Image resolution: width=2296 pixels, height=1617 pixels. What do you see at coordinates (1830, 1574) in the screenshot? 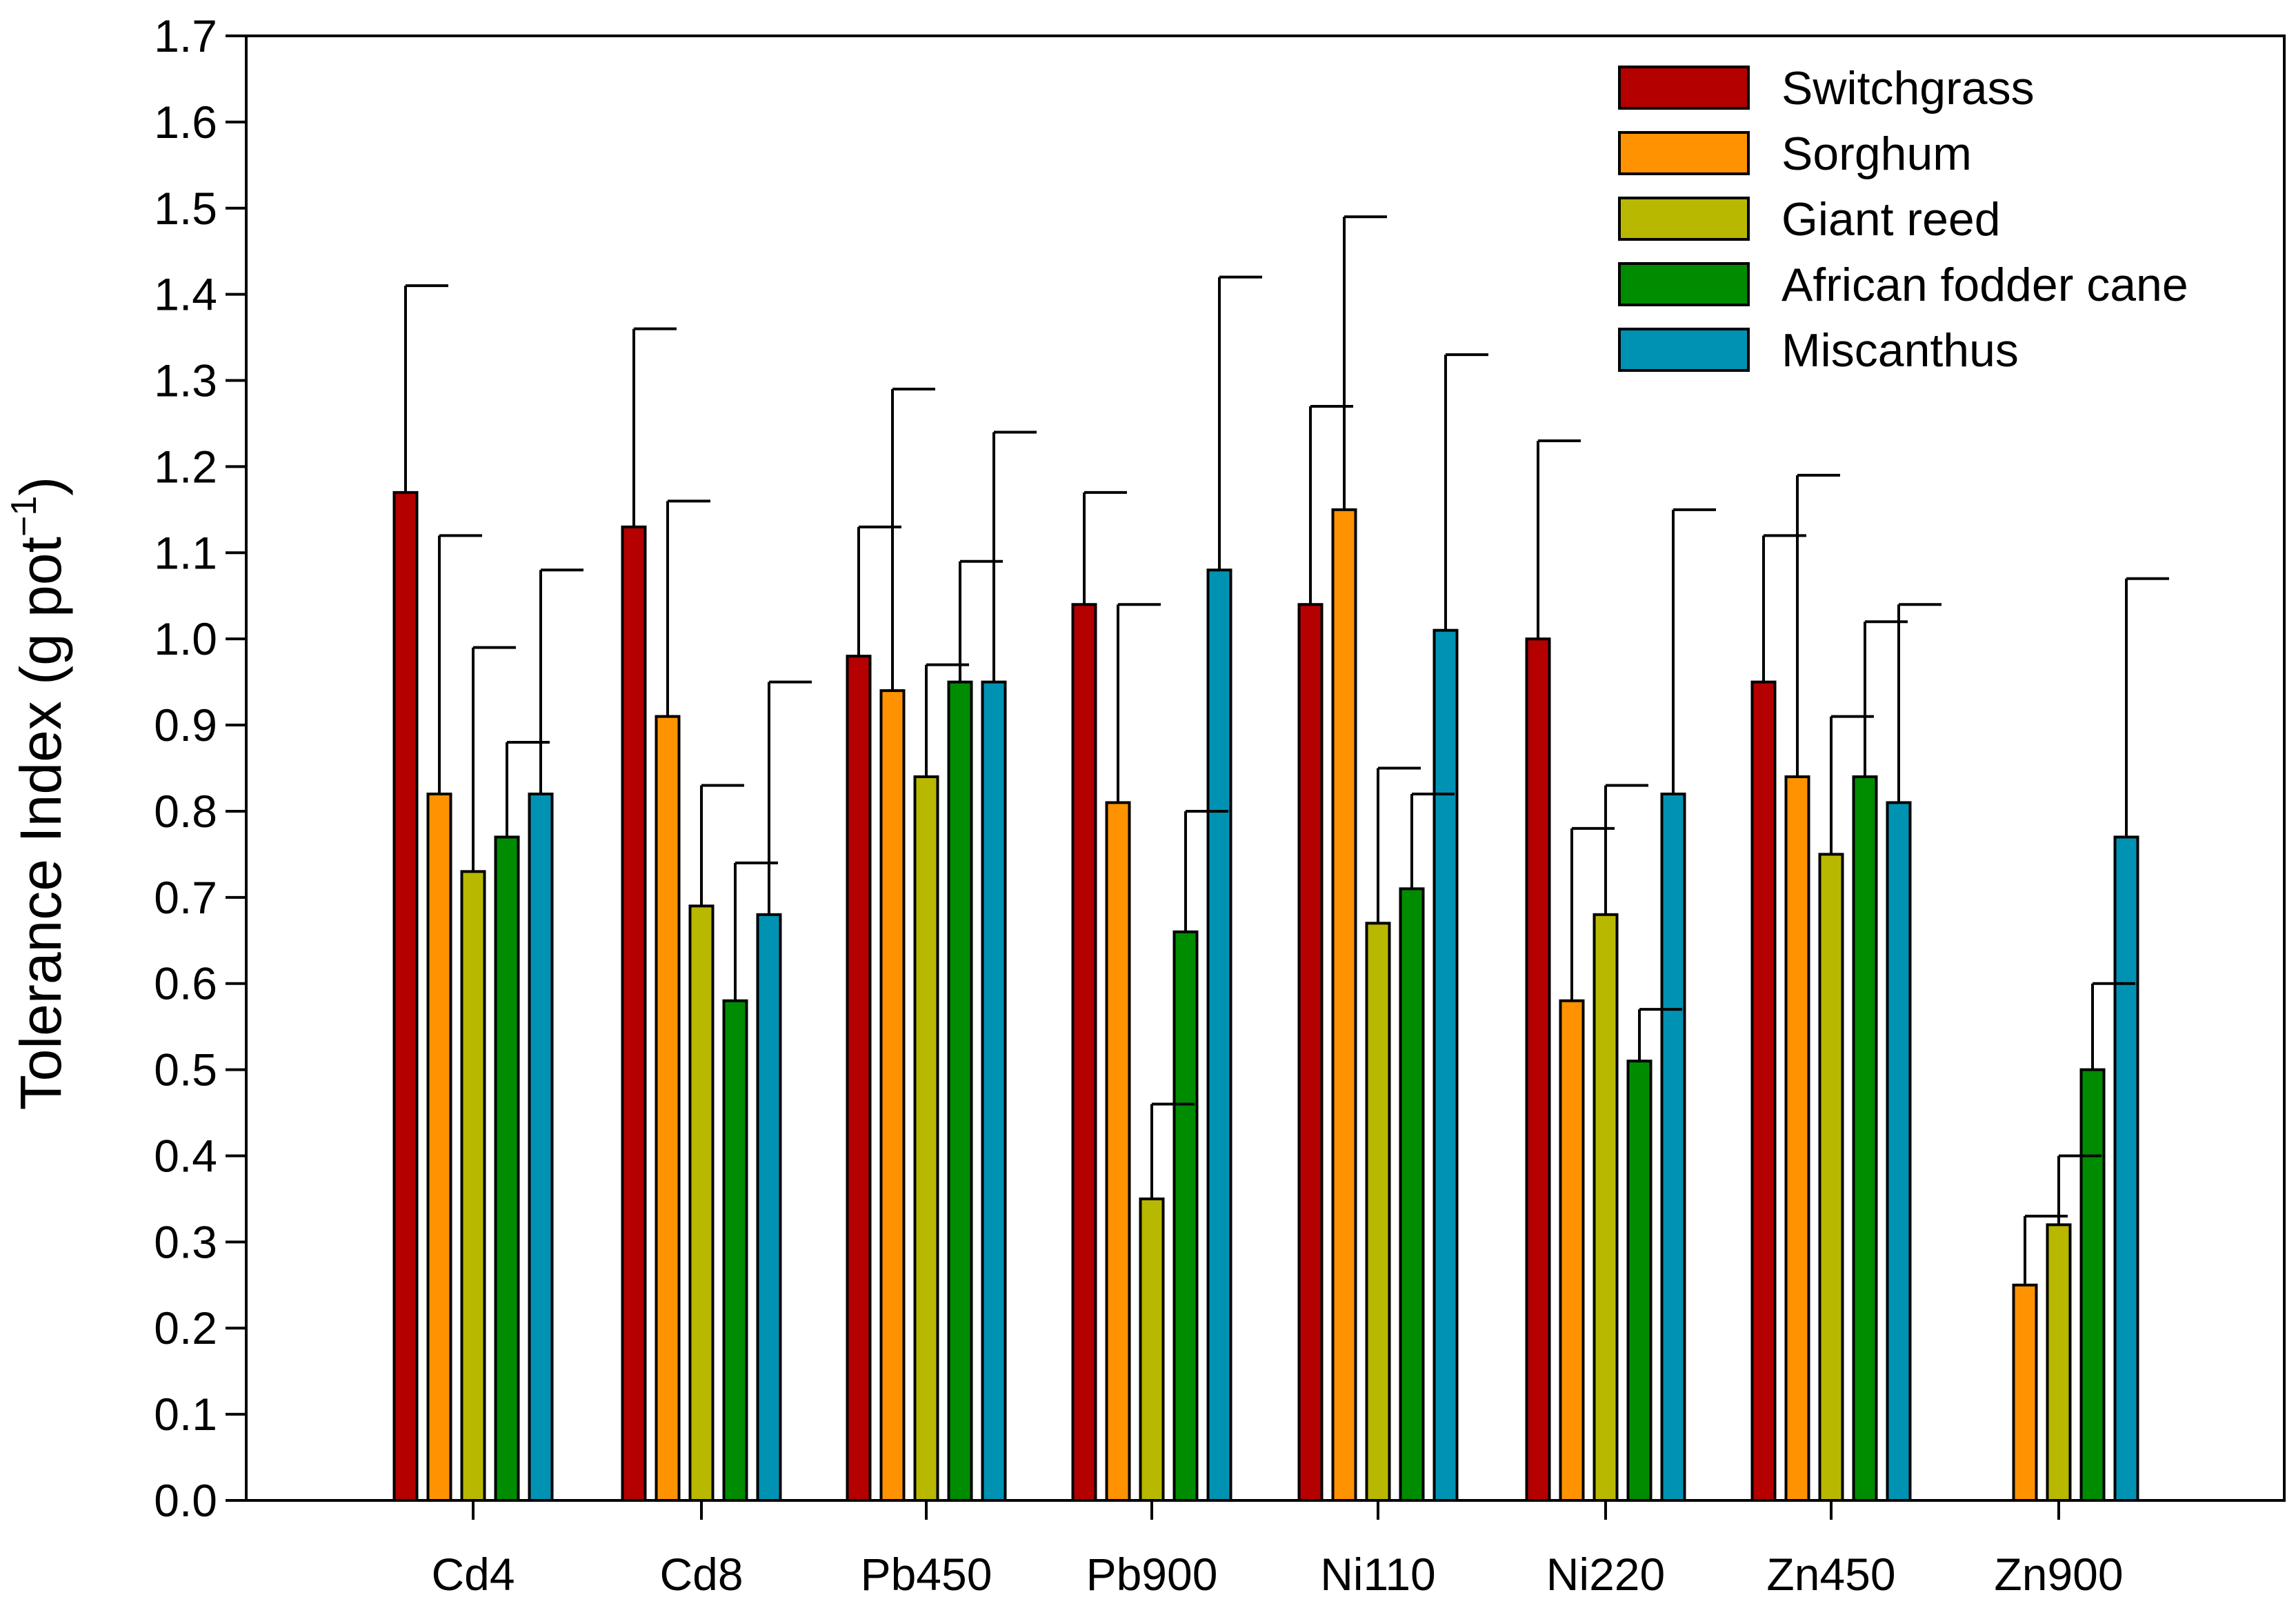
I see `x-tick-label: Zn450` at bounding box center [1830, 1574].